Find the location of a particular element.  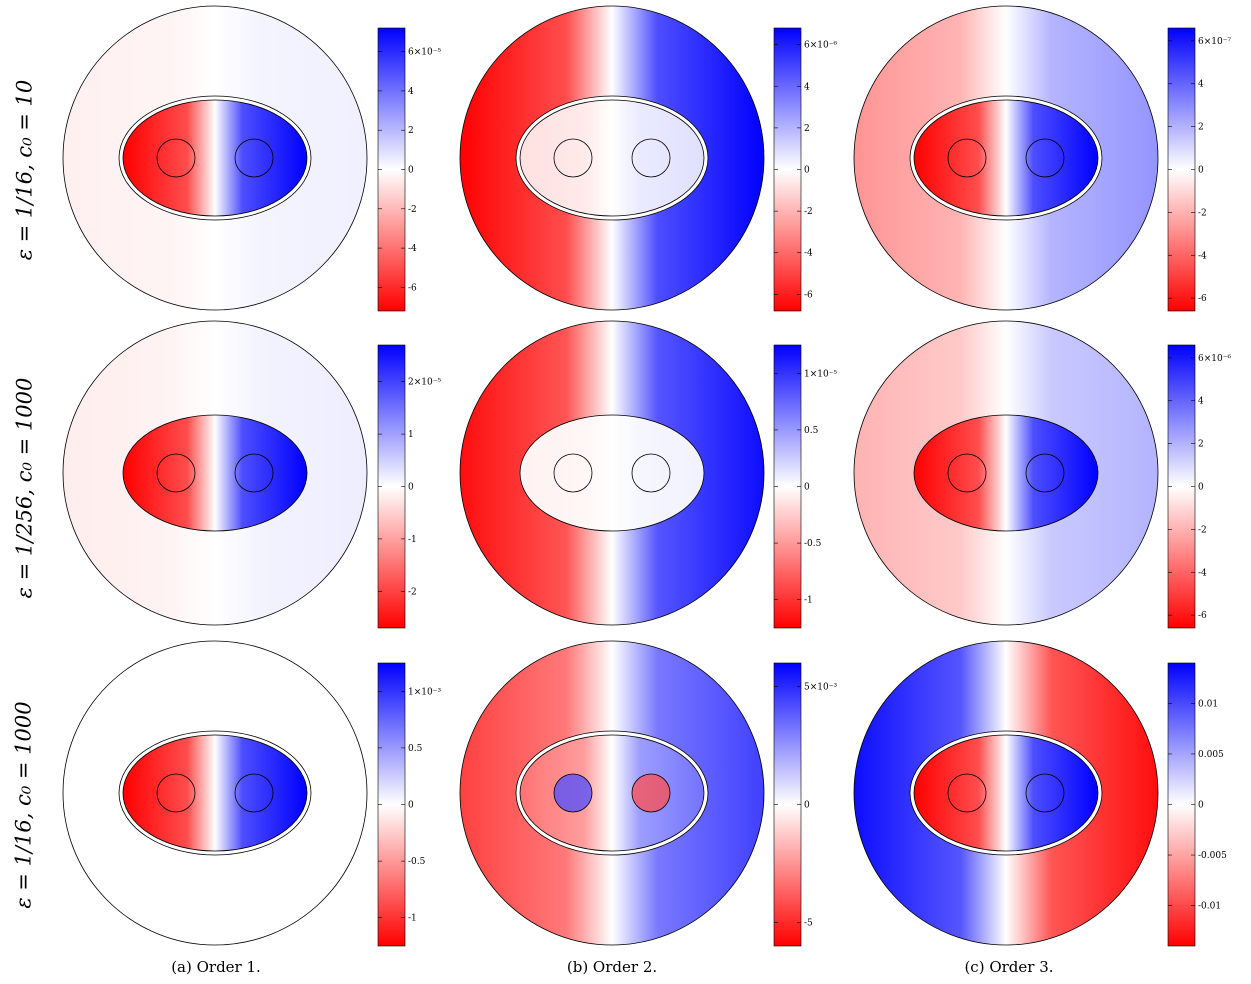

caption-b: (b) Order 2. is located at coordinates (612, 967).